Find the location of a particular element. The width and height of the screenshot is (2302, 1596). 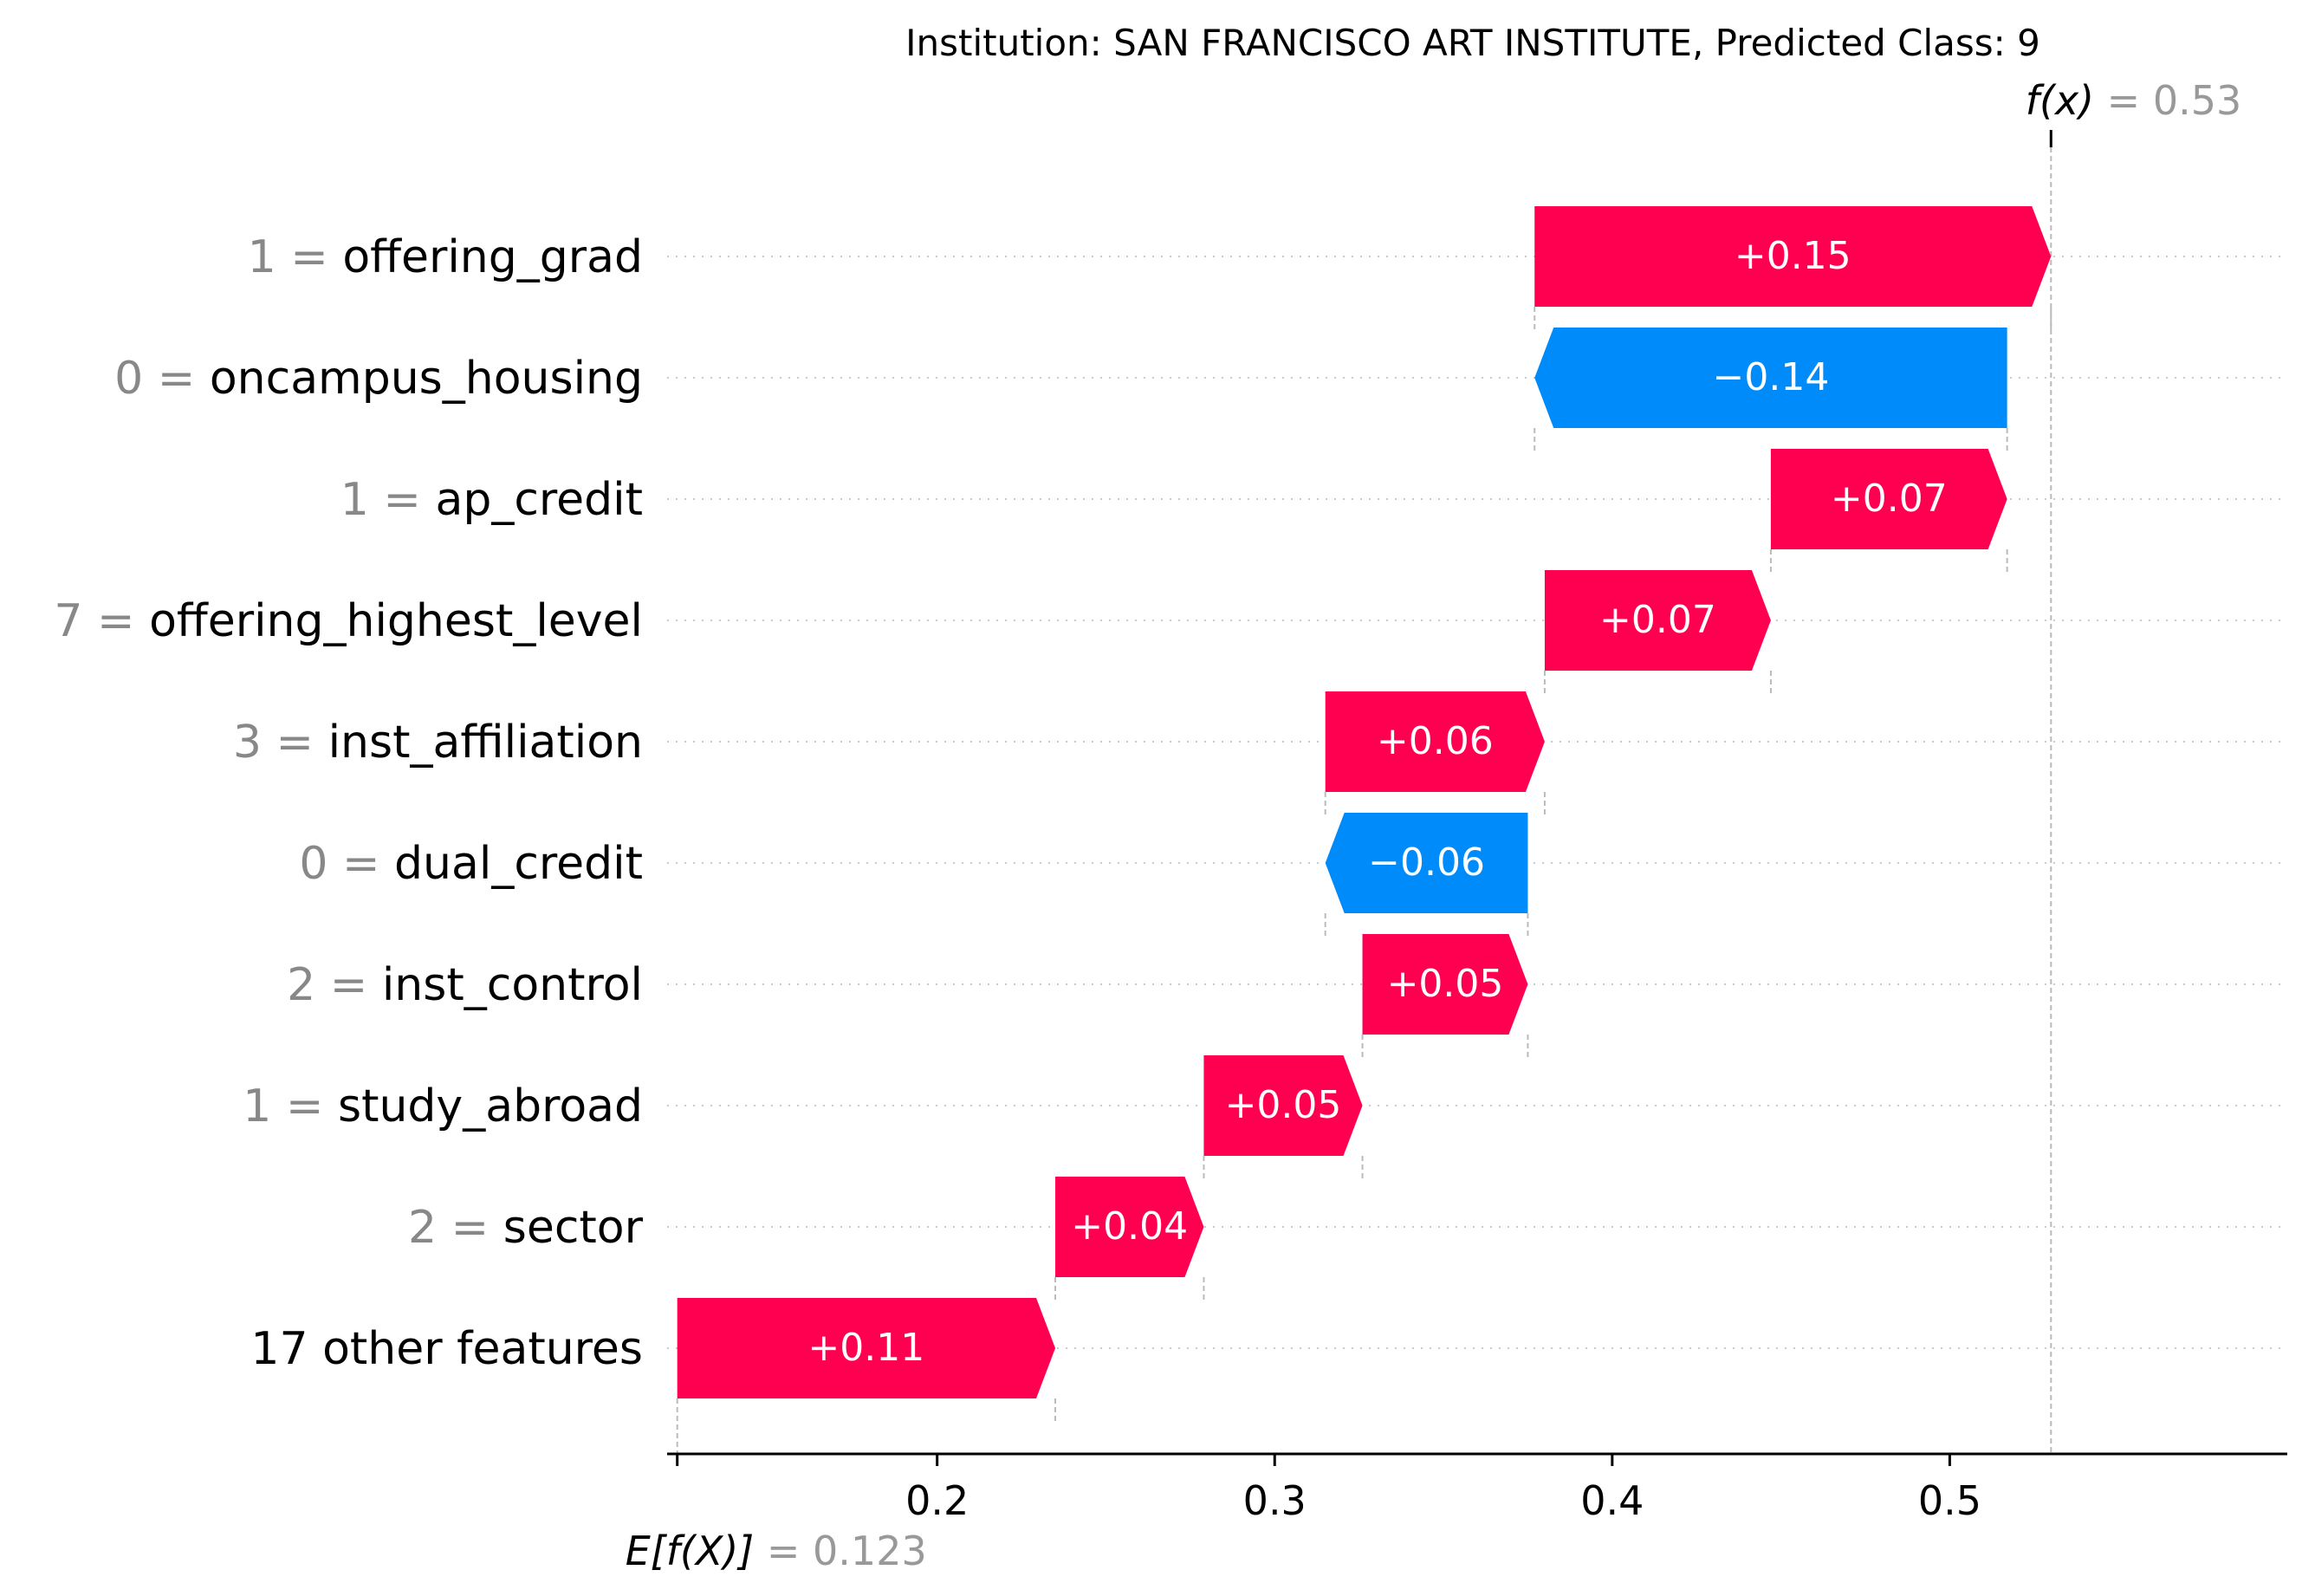

bar-value-label: +0.11 is located at coordinates (865, 1348).